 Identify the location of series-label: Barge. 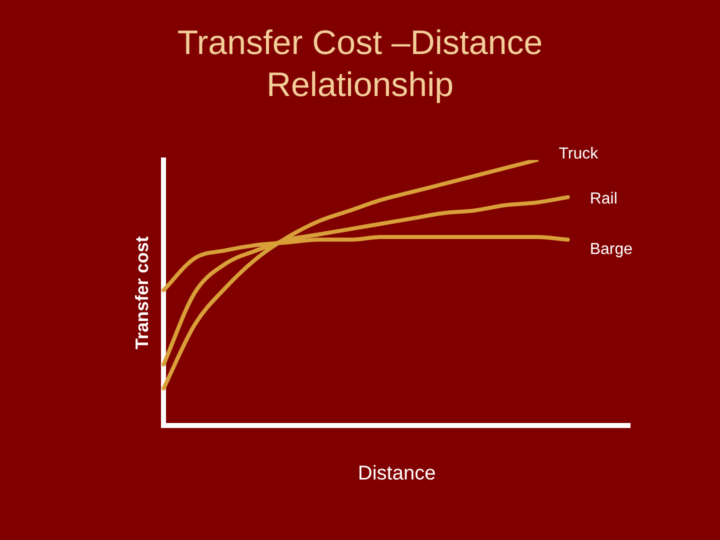
(611, 249).